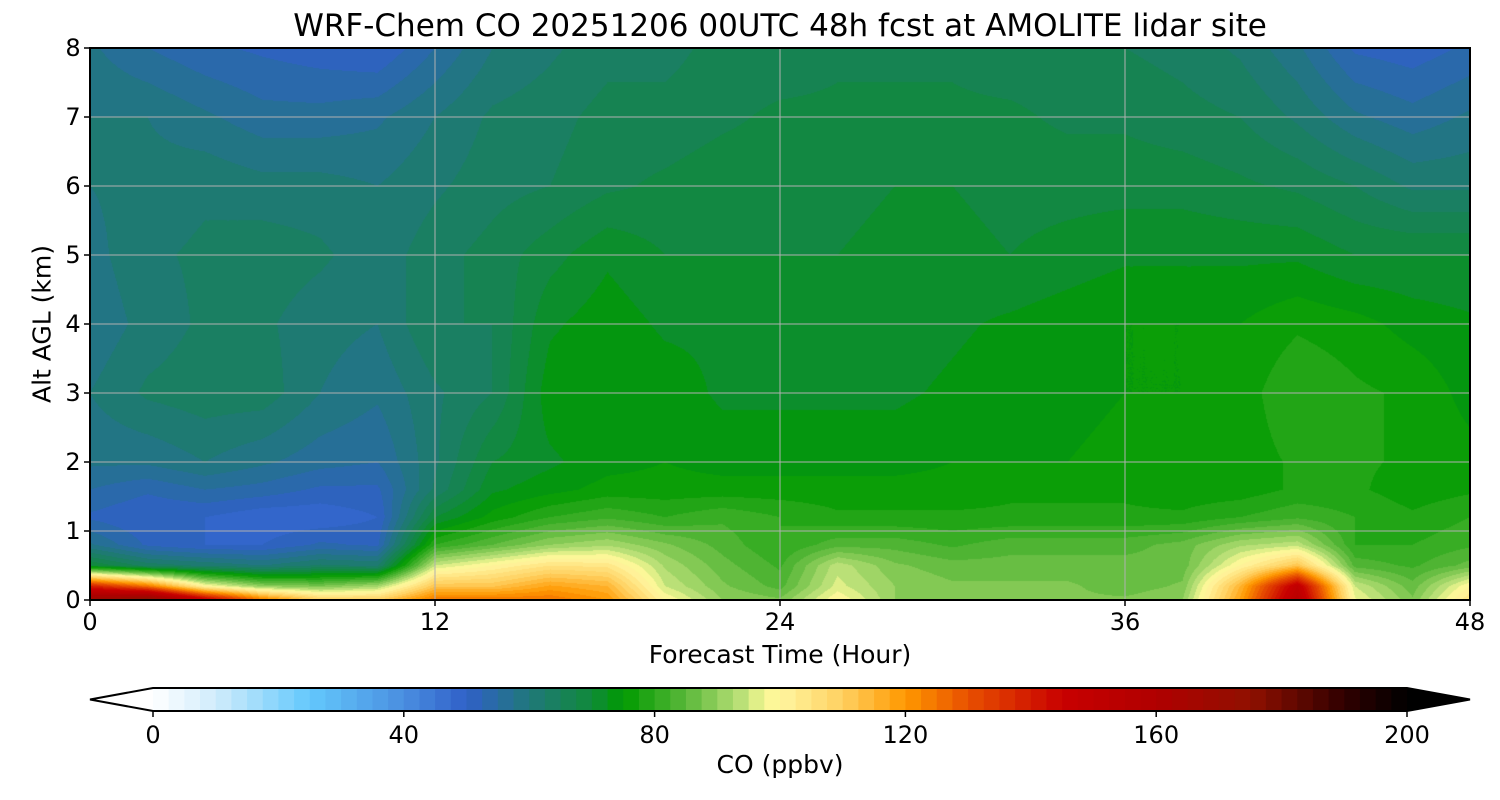 This screenshot has width=1500, height=800. Describe the element at coordinates (1470, 622) in the screenshot. I see `x-tick-label: 48` at that location.